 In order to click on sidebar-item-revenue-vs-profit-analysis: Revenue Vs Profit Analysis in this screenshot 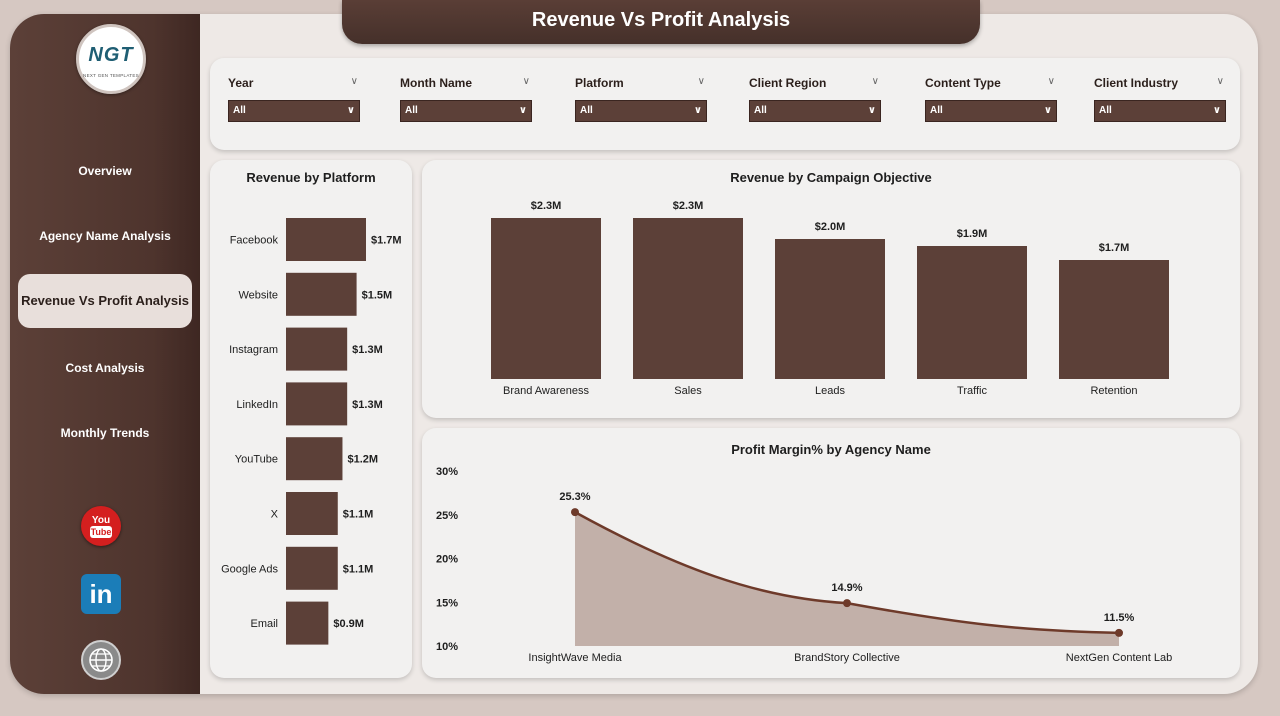, I will do `click(105, 301)`.